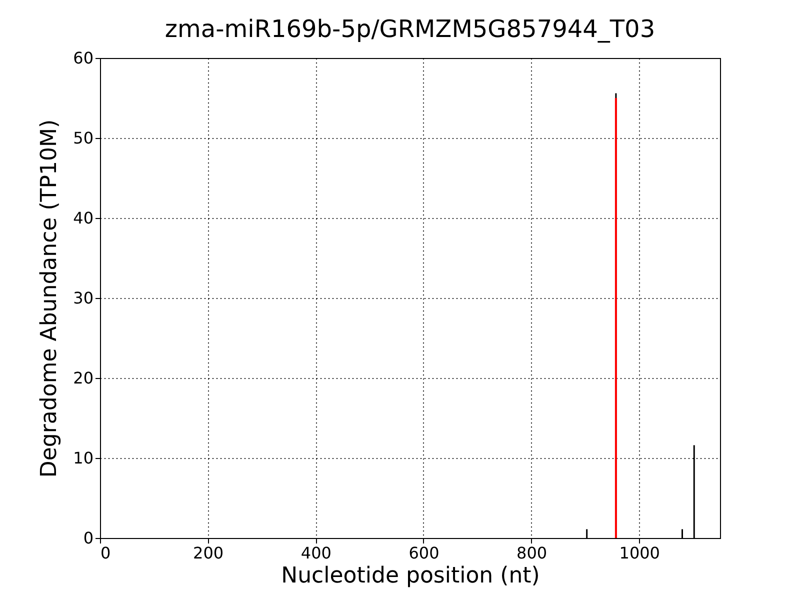 The height and width of the screenshot is (600, 800). What do you see at coordinates (83, 378) in the screenshot?
I see `y-tick-label: 20` at bounding box center [83, 378].